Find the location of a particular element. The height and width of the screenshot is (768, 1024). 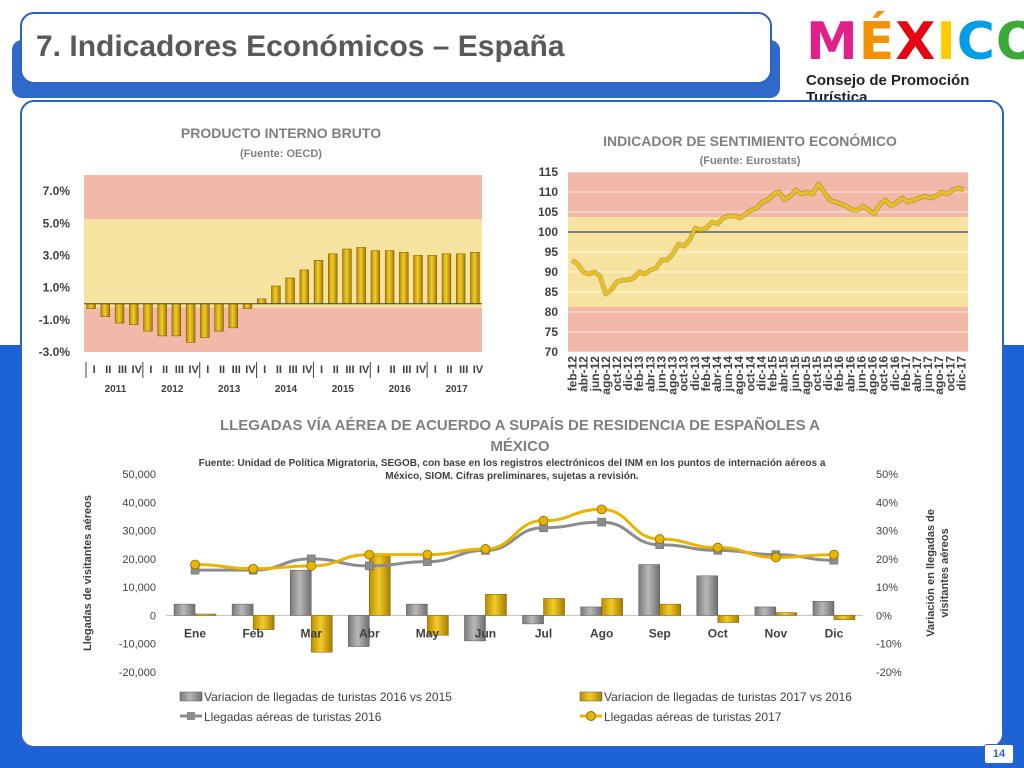

sentiment-xtick: jun-16 is located at coordinates (861, 374).